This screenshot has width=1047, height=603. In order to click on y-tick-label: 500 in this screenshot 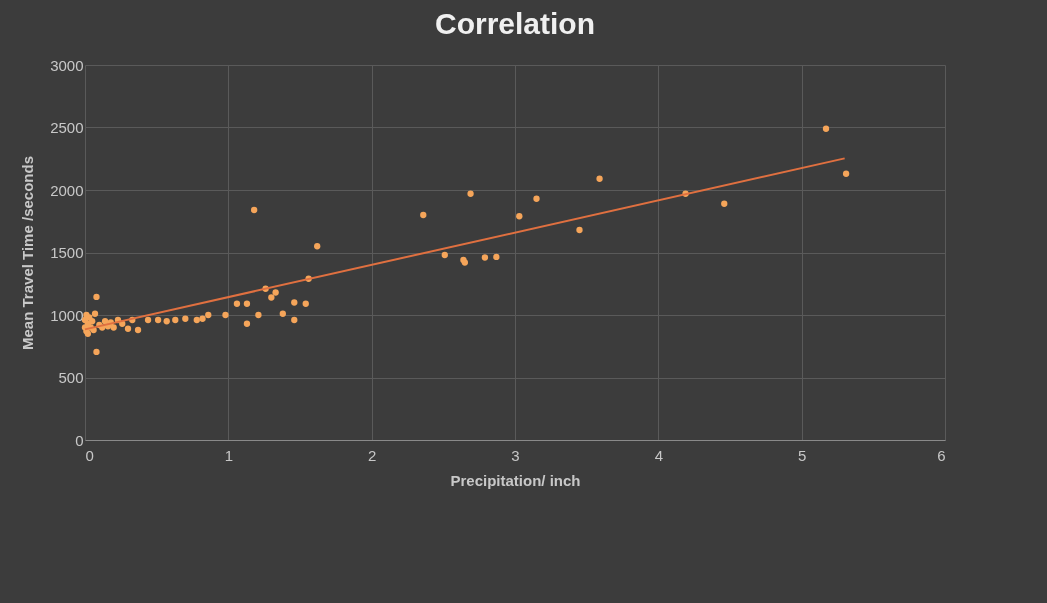, I will do `click(71, 377)`.